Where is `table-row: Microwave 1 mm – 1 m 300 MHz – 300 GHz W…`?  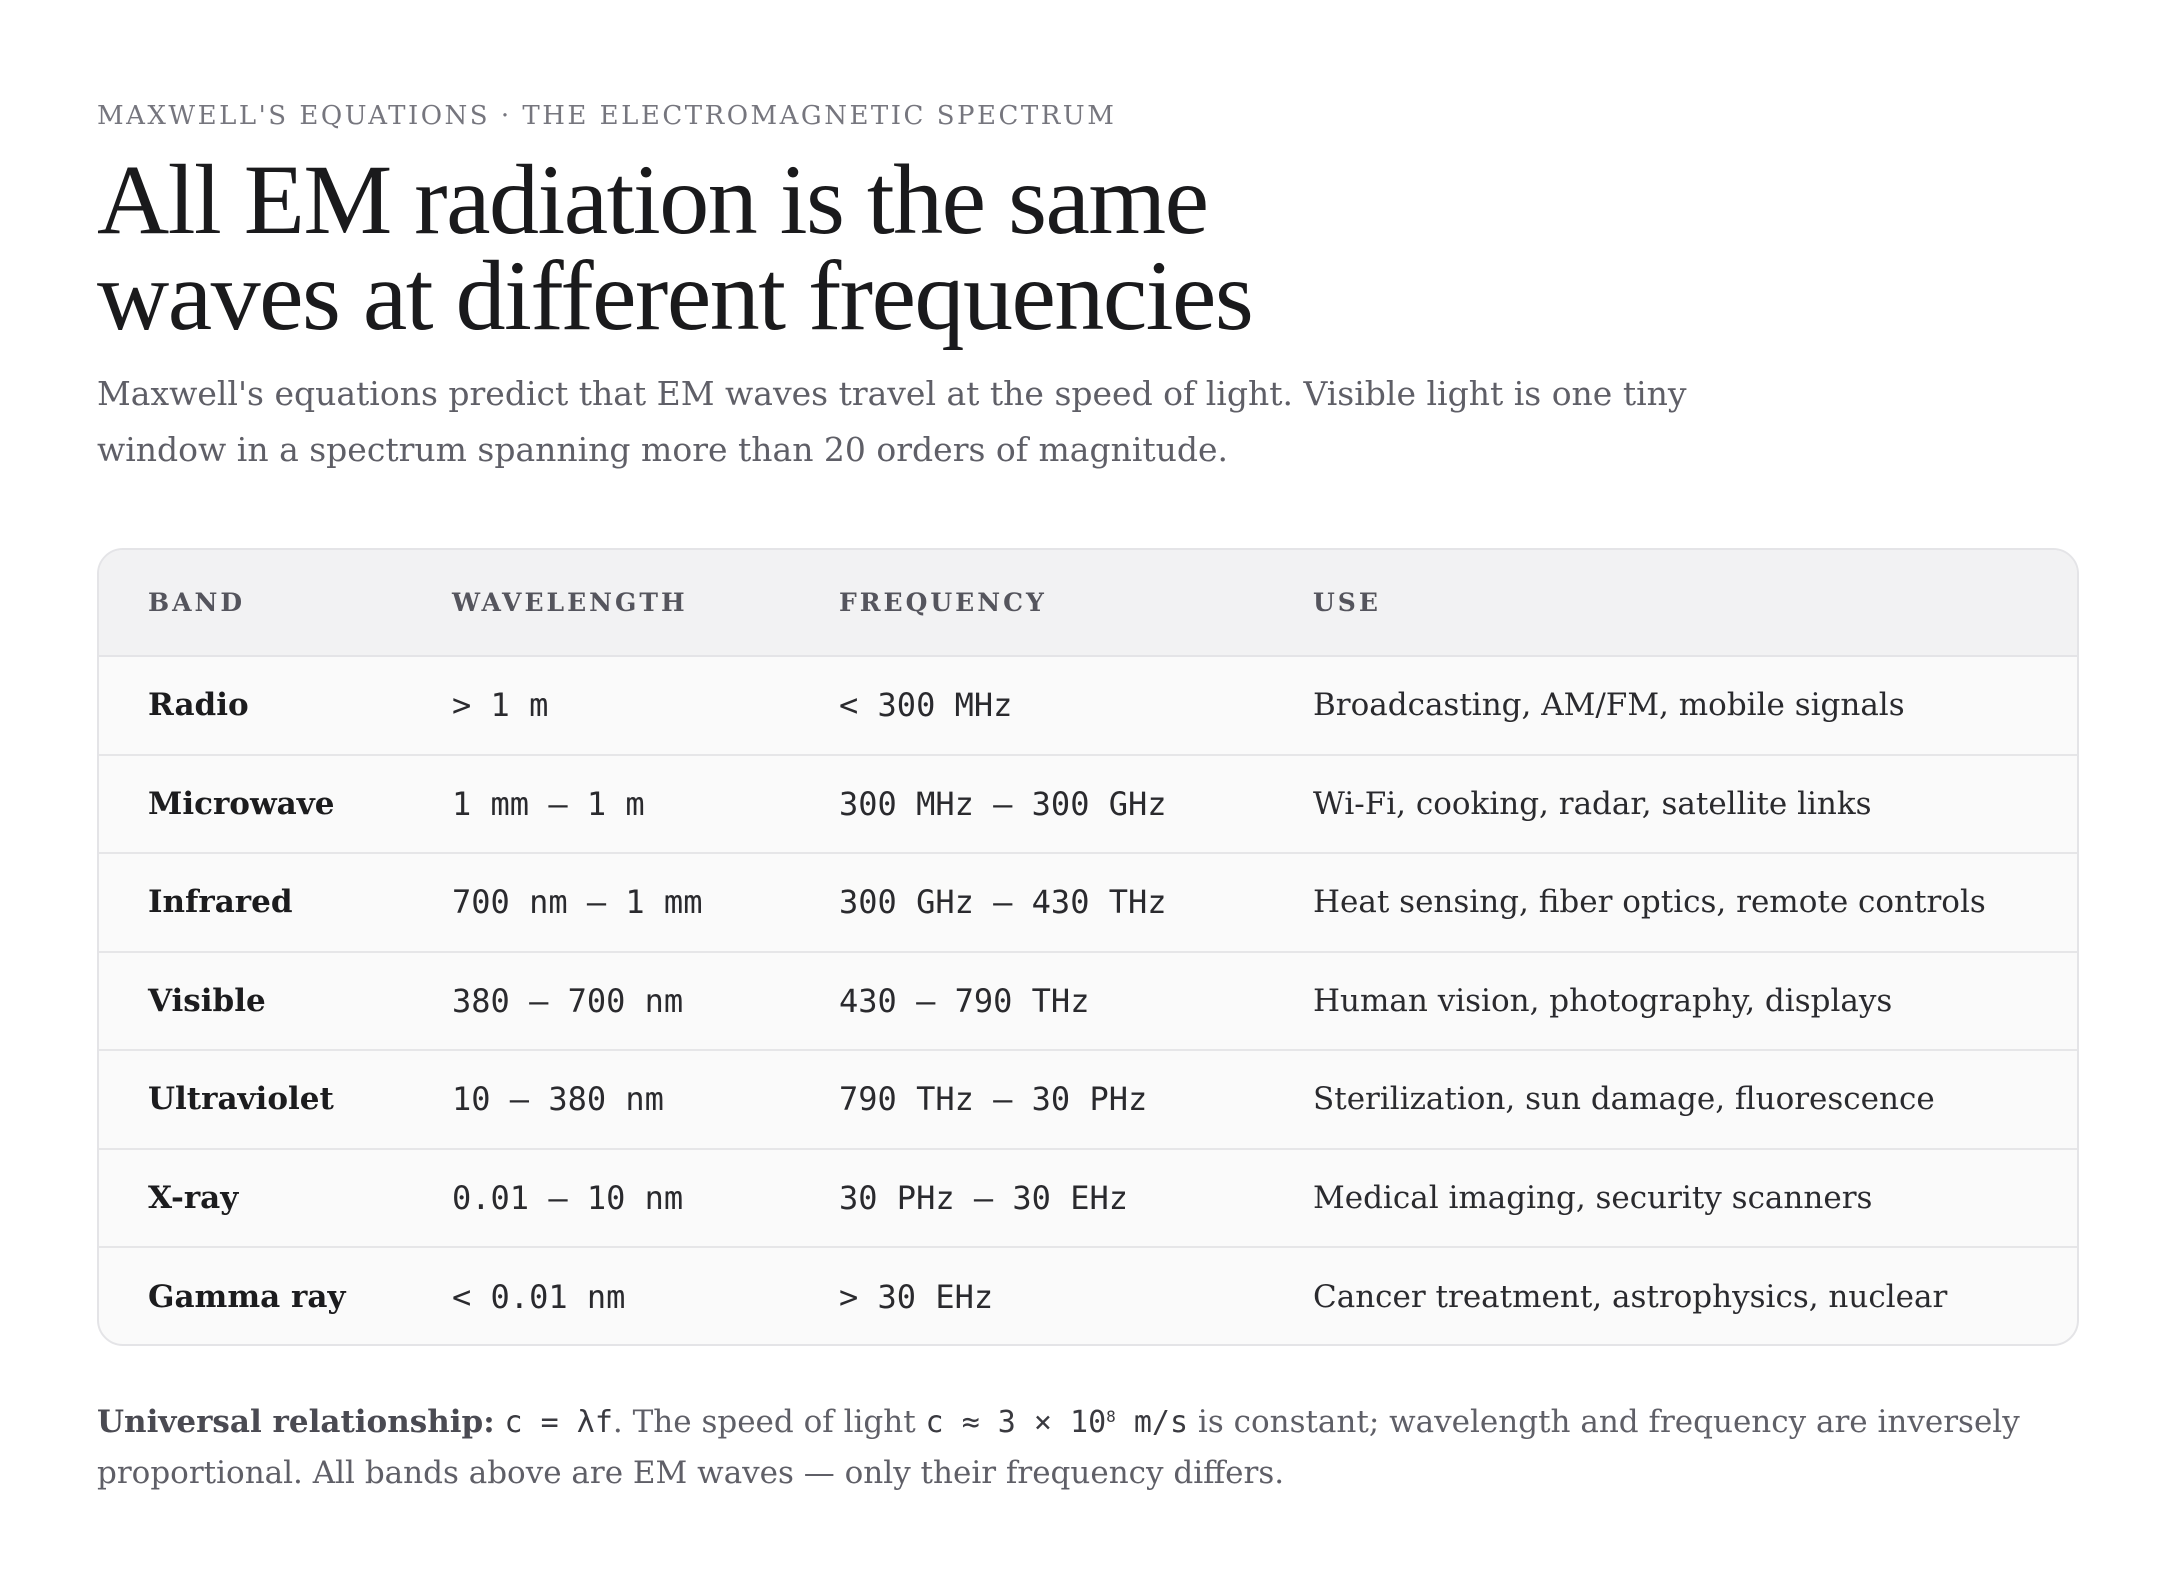 table-row: Microwave 1 mm – 1 m 300 MHz – 300 GHz W… is located at coordinates (1088, 803).